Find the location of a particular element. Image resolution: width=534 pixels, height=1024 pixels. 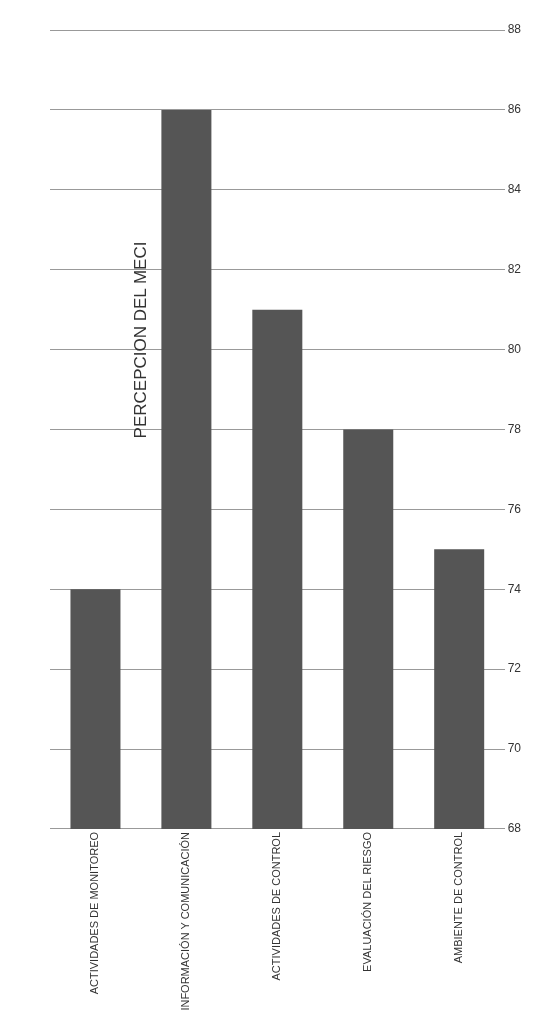

x-tick-label: INFORMACIÓN Y COMUNICACIÓN is located at coordinates (185, 921).